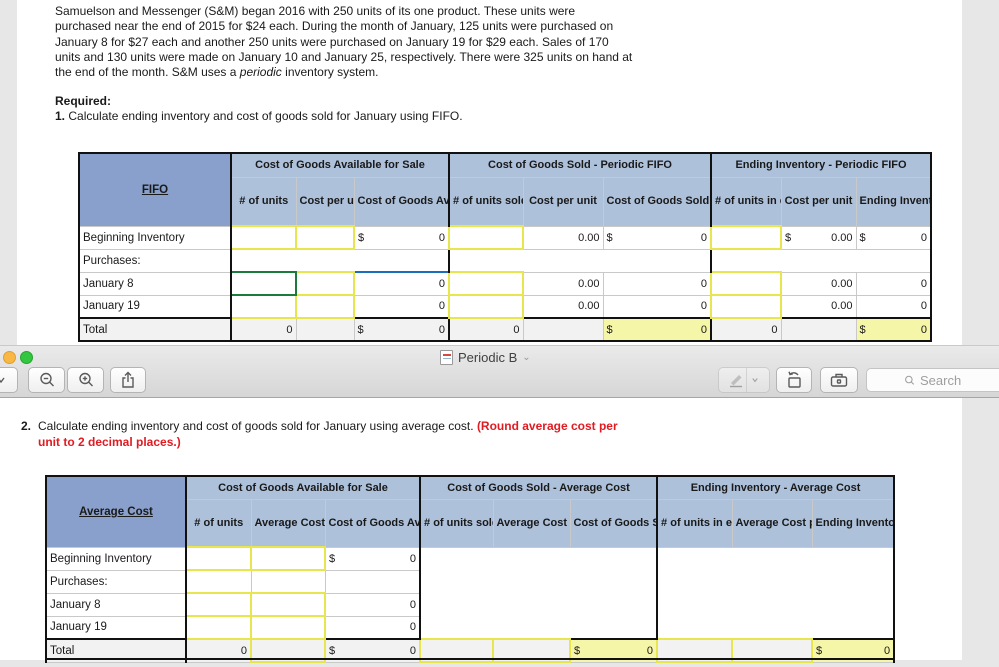 This screenshot has width=999, height=667. What do you see at coordinates (613, 523) in the screenshot?
I see `col-header: Cost of Goods Sold` at bounding box center [613, 523].